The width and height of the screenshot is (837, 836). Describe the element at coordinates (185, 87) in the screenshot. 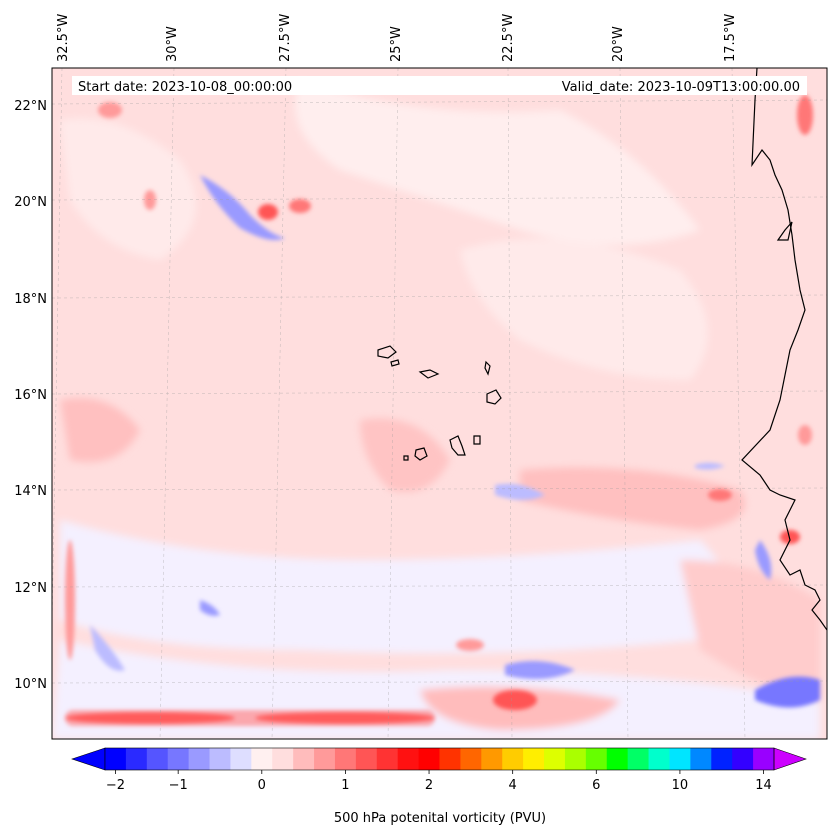

I see `start-date-label: Start date: 2023-10-08_00:00:00` at that location.